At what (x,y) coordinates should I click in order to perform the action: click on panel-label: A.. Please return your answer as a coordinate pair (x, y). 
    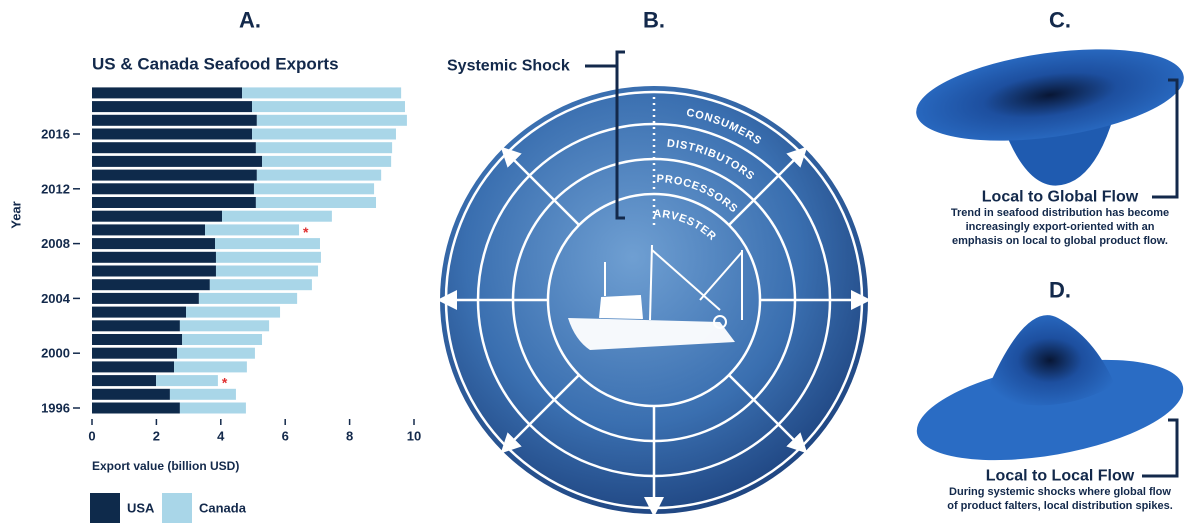
    Looking at the image, I should click on (250, 20).